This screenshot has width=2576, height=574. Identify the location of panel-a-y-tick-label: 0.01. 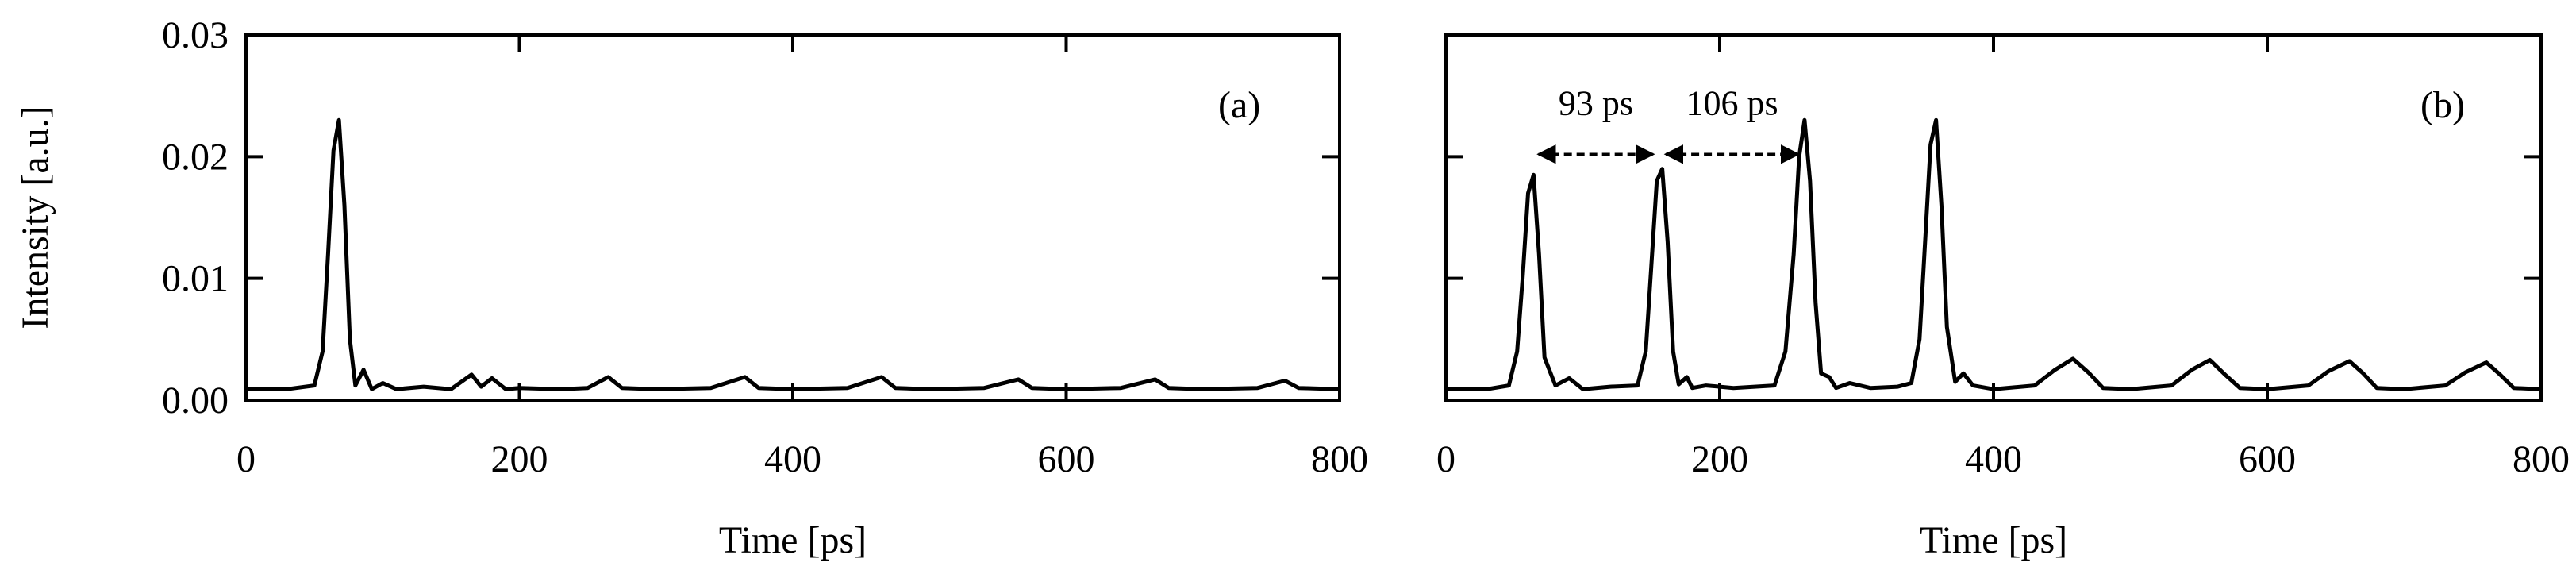
(195, 279).